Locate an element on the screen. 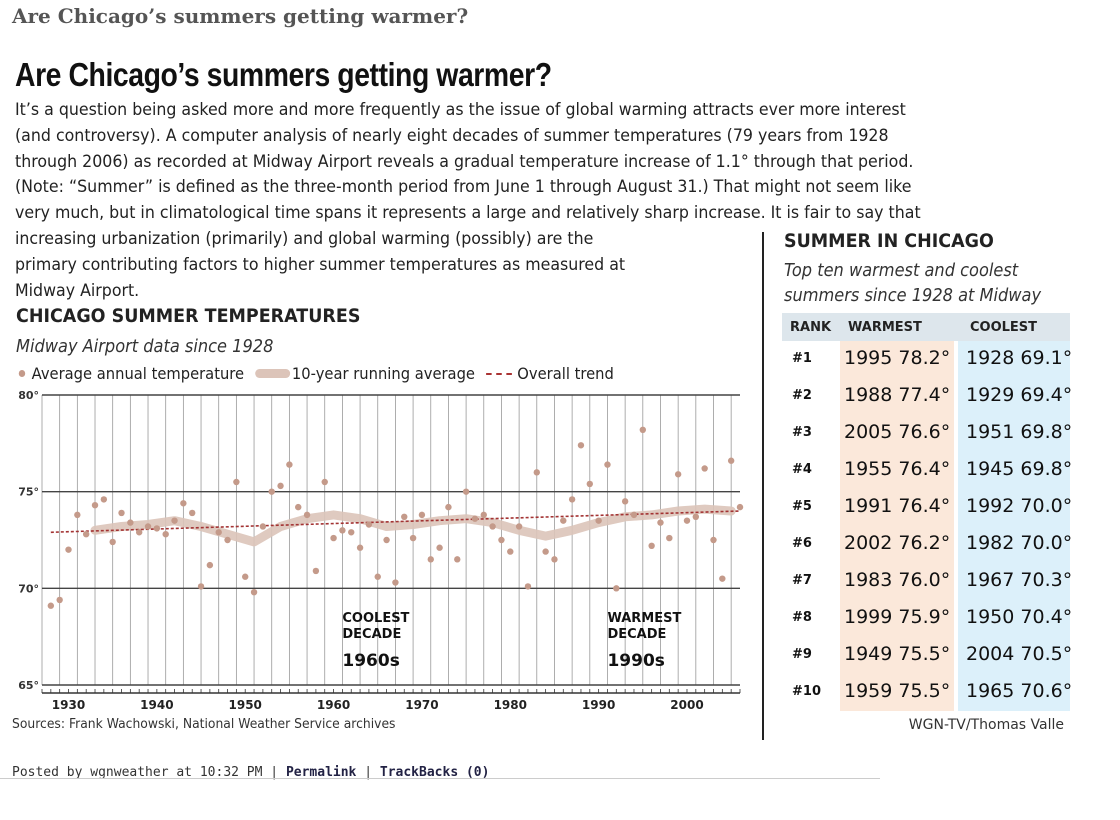 This screenshot has height=820, width=1120. rank-cell: #4 is located at coordinates (802, 469).